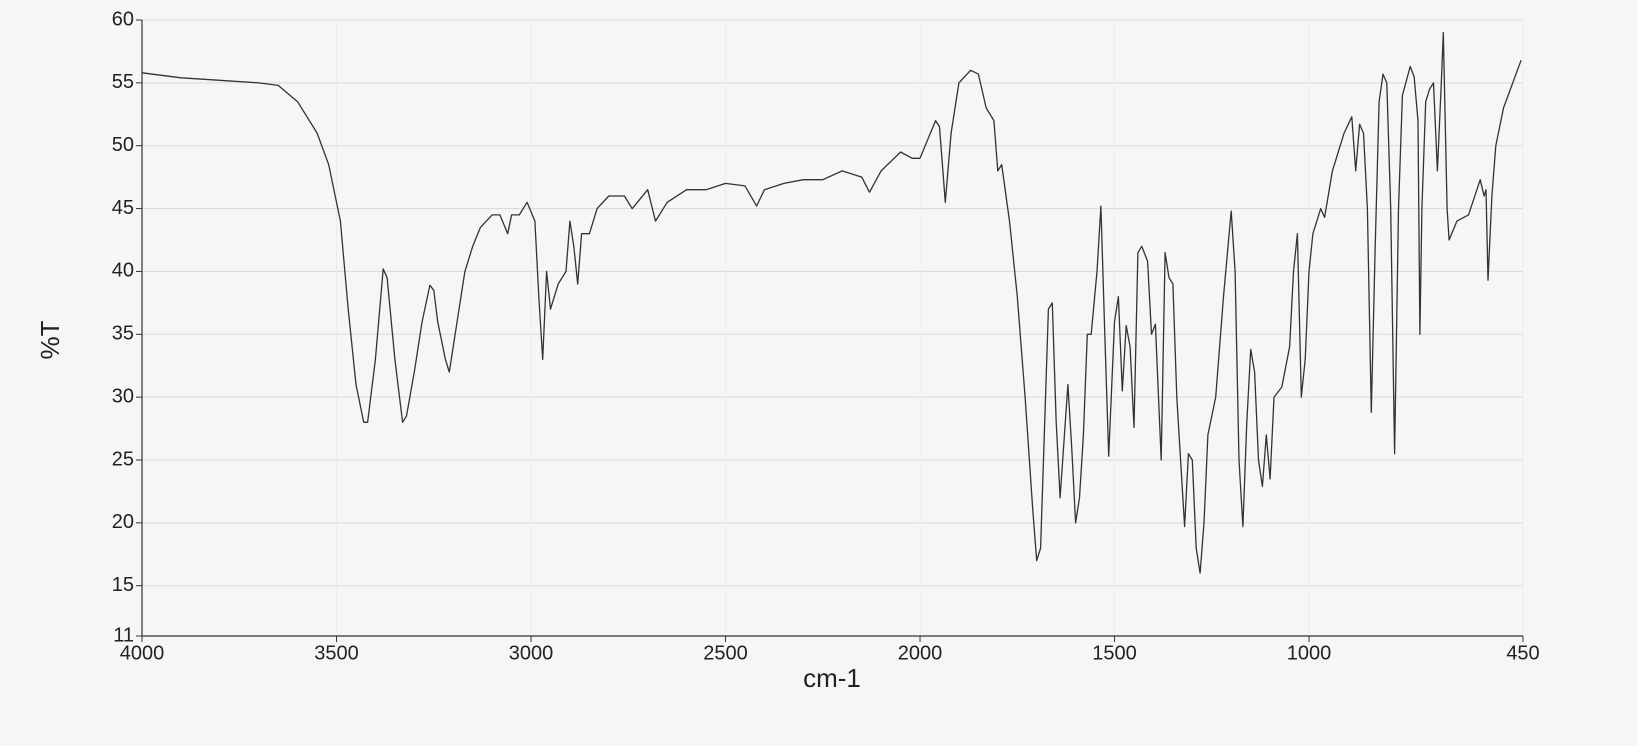 The height and width of the screenshot is (746, 1638). I want to click on x-tick-label: 3500, so click(336, 653).